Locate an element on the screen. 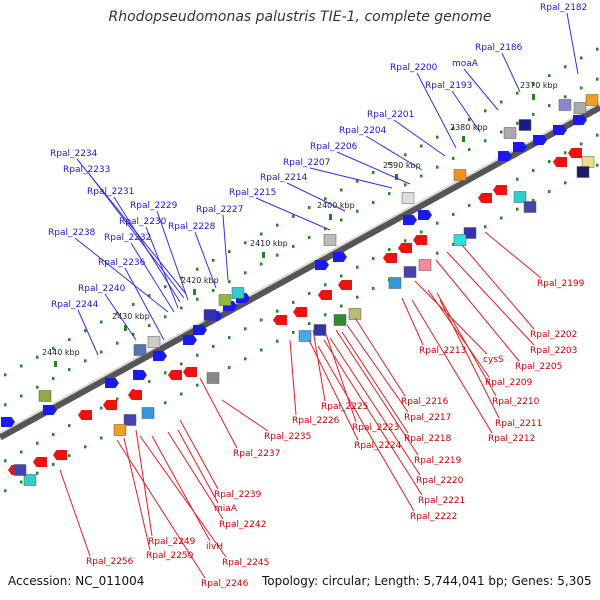 The height and width of the screenshot is (600, 600). reverse-gene-label: Rpal_2199 is located at coordinates (561, 284).